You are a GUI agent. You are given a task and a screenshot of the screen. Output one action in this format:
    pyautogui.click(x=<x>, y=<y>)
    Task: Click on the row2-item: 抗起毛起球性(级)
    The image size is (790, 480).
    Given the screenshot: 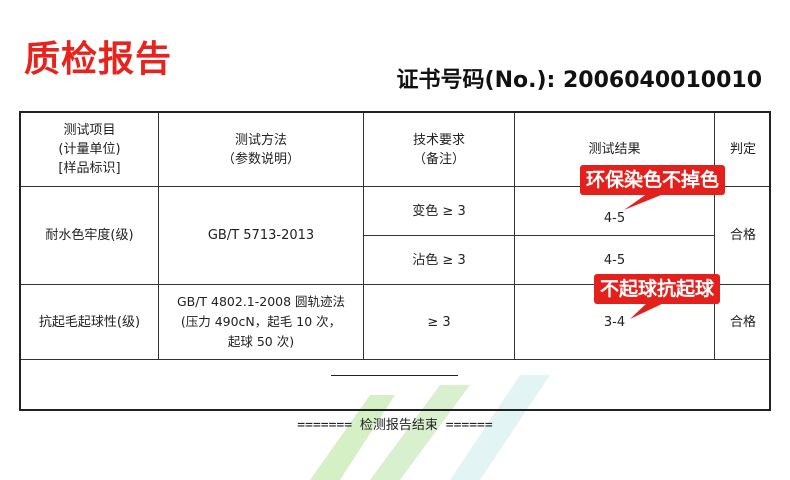 What is the action you would take?
    pyautogui.click(x=89, y=322)
    